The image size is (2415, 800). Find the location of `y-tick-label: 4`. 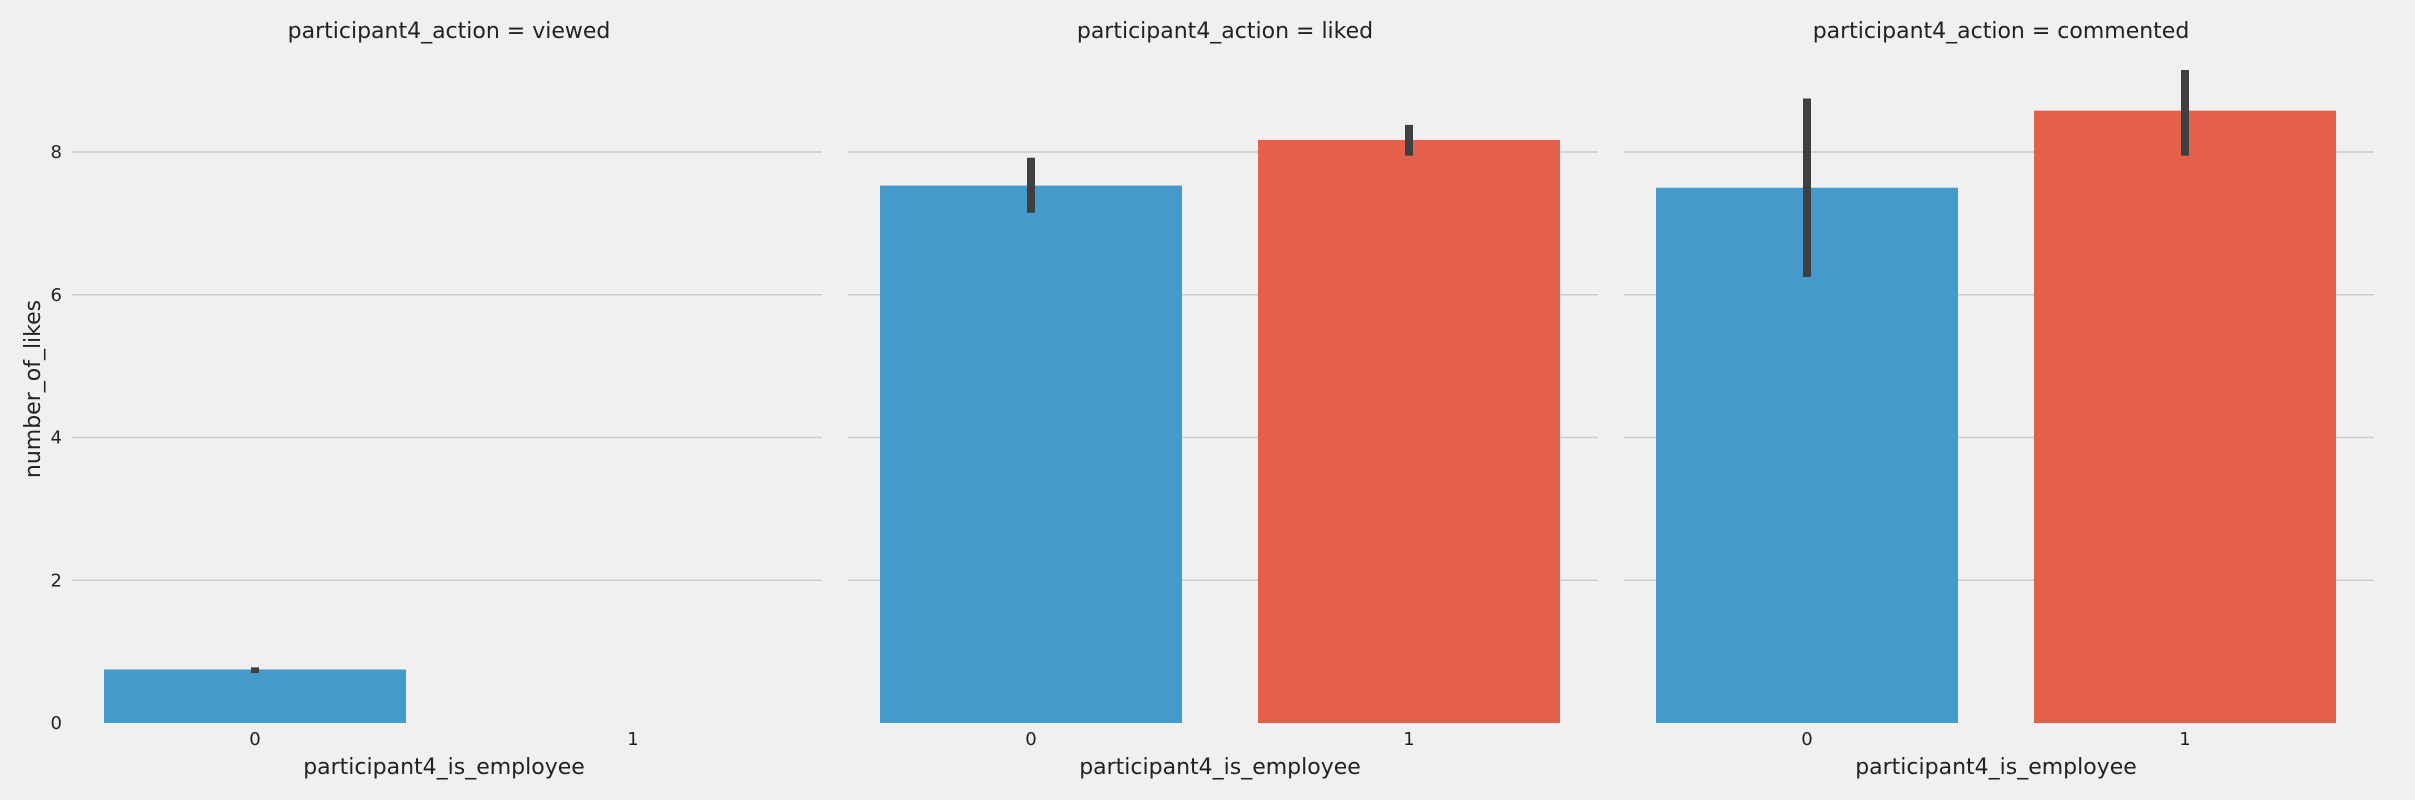

y-tick-label: 4 is located at coordinates (56, 438).